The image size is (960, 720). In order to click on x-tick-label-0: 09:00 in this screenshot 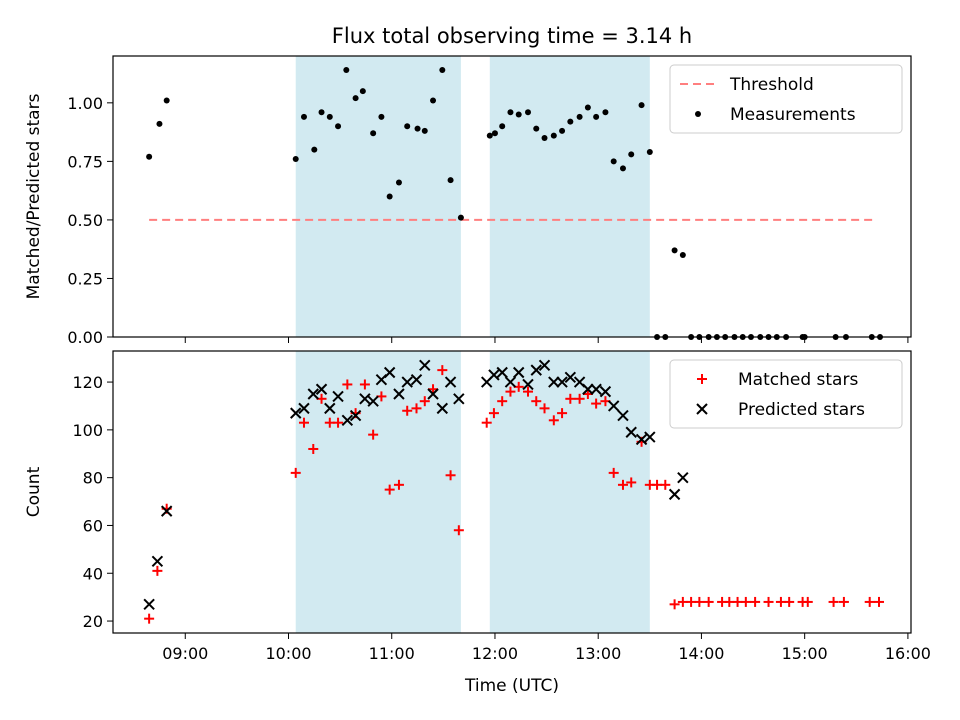, I will do `click(185, 653)`.